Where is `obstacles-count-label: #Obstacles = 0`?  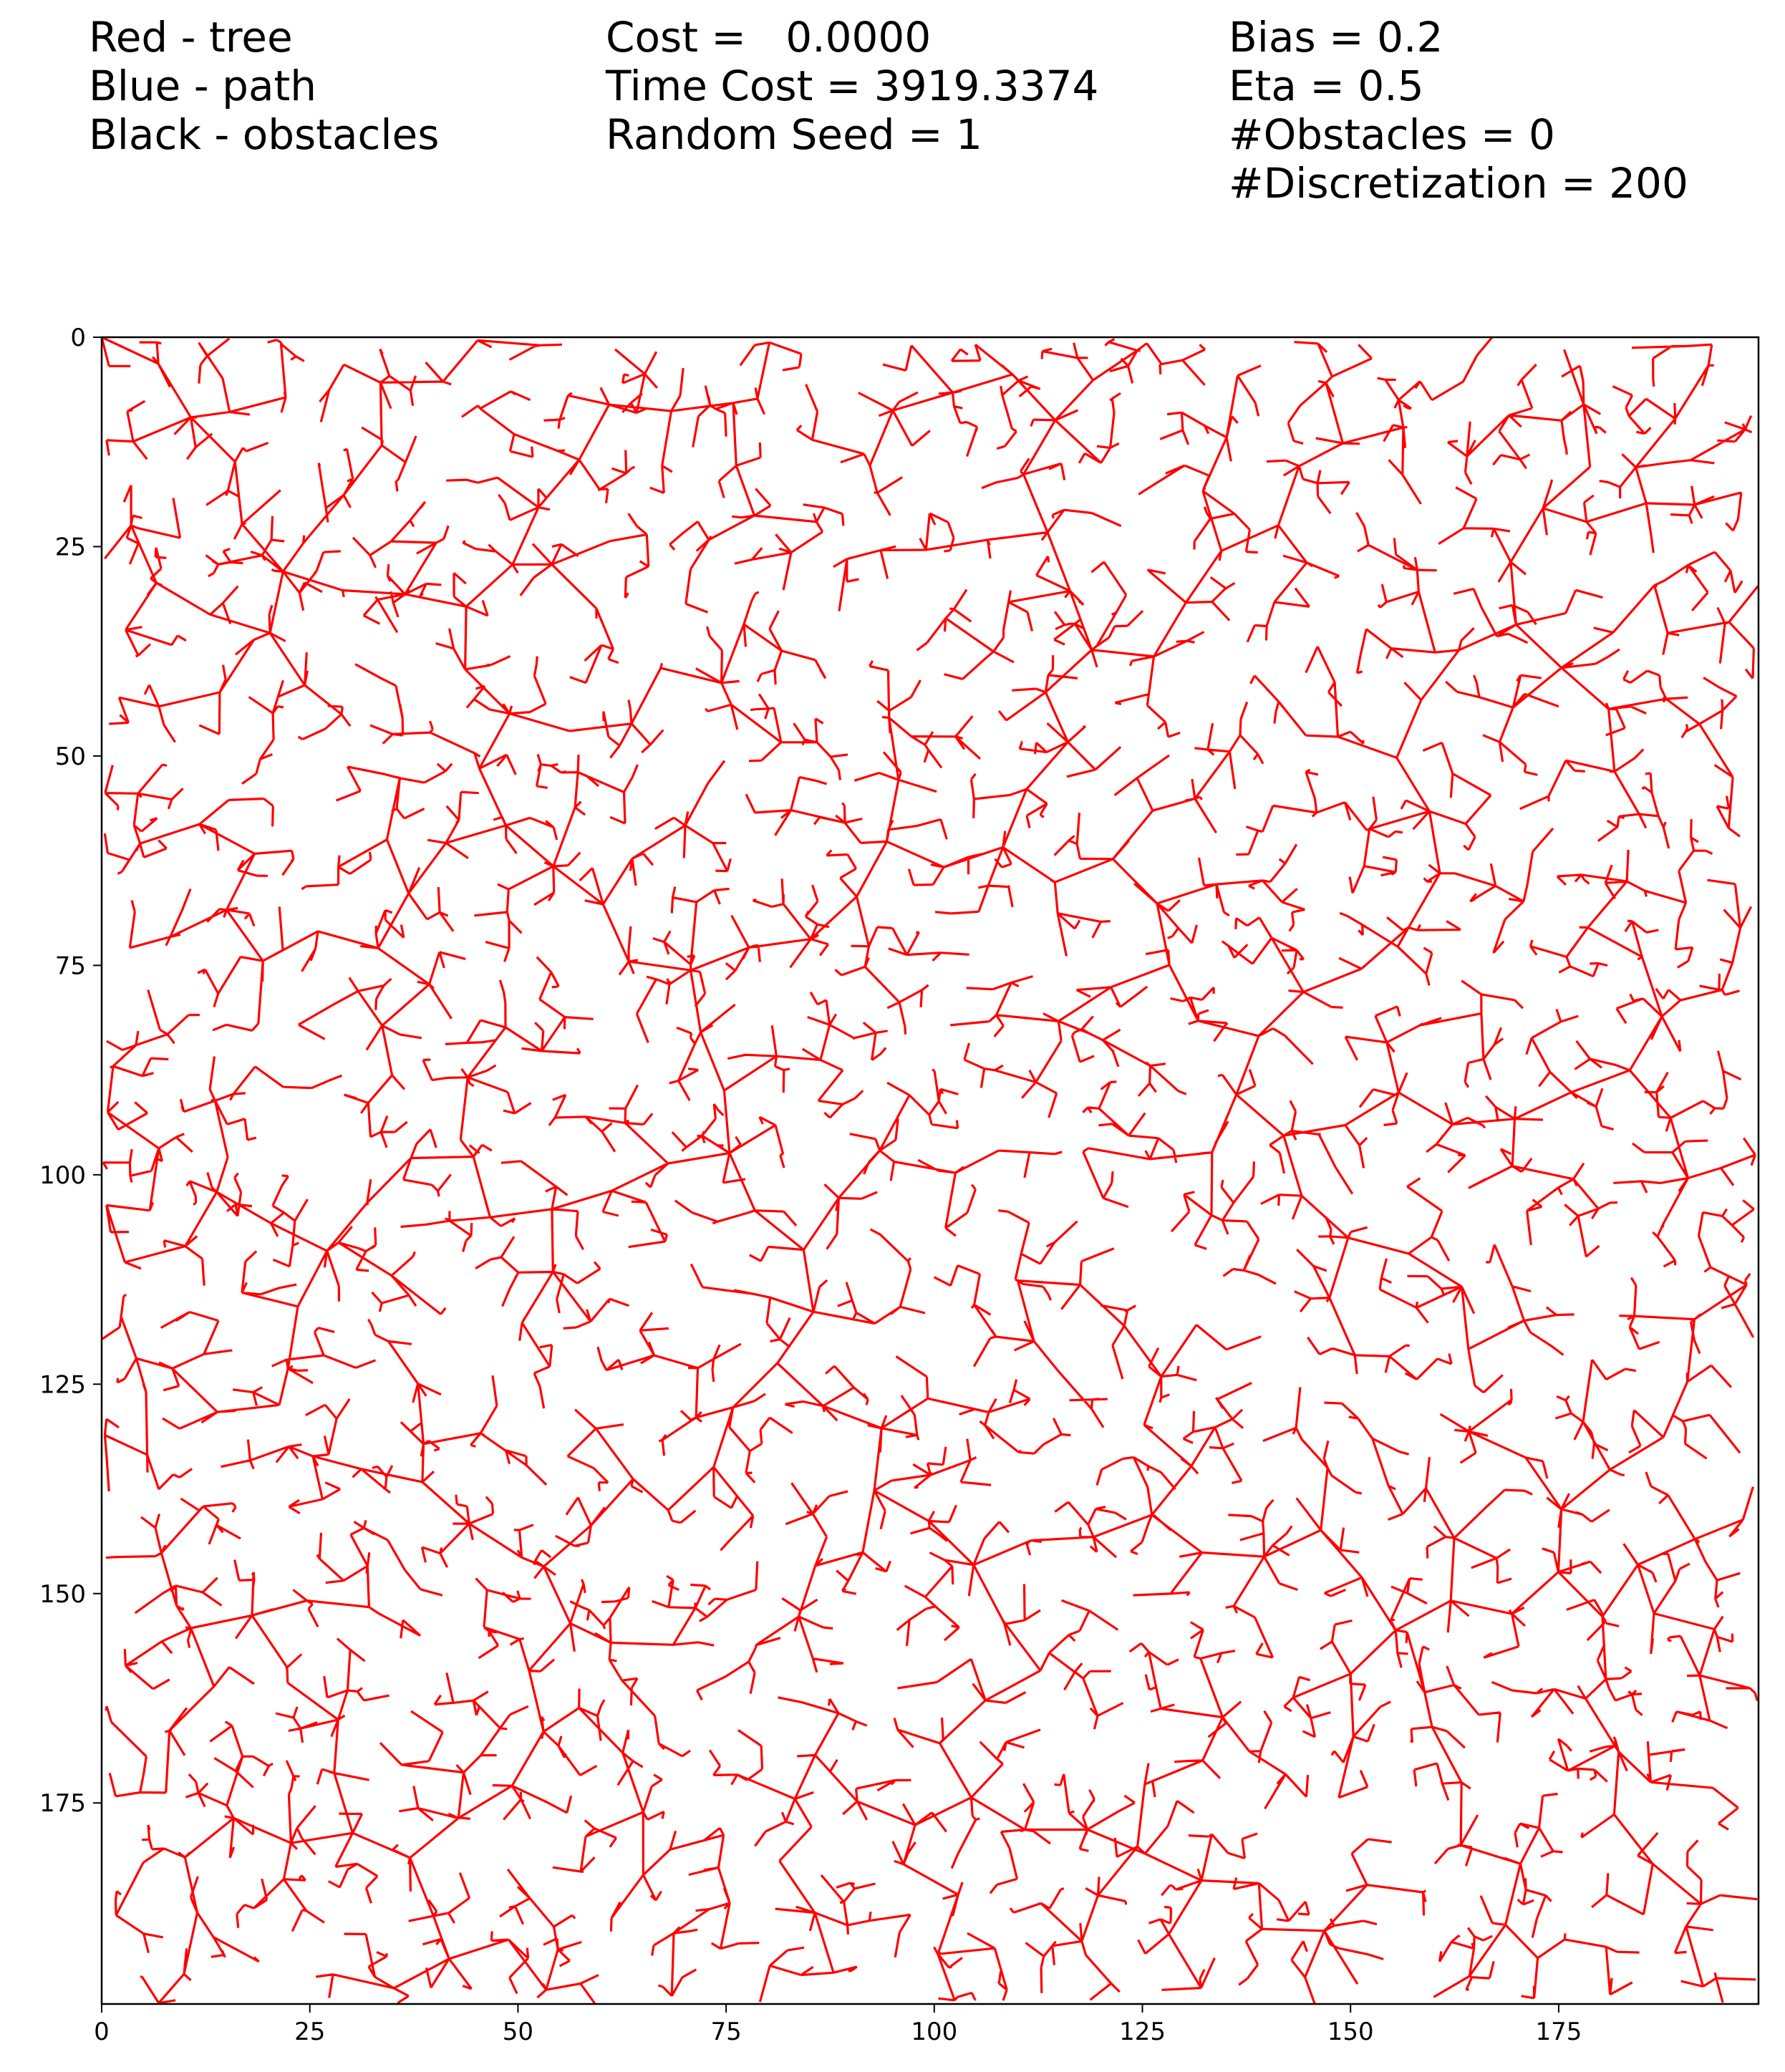 obstacles-count-label: #Obstacles = 0 is located at coordinates (1392, 134).